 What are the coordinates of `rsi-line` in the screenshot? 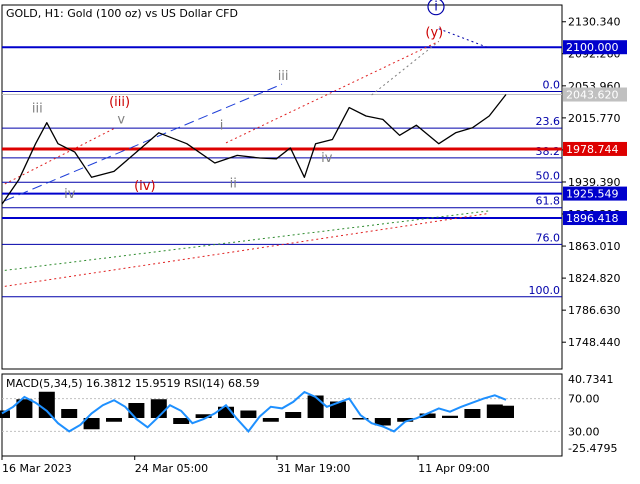 It's located at (254, 411).